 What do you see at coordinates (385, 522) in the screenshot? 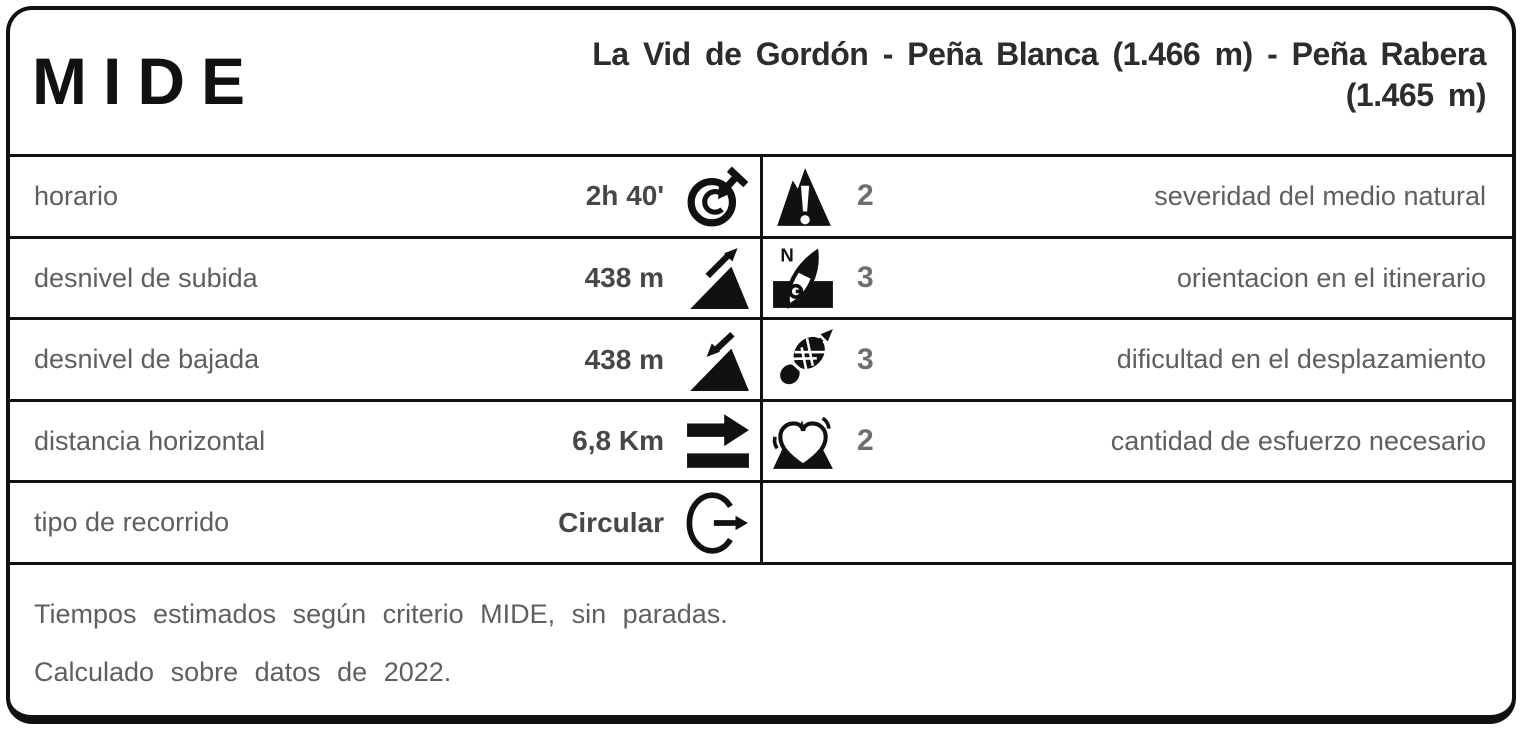
I see `row-tipo-recorrido: tipo de recorrido Circular` at bounding box center [385, 522].